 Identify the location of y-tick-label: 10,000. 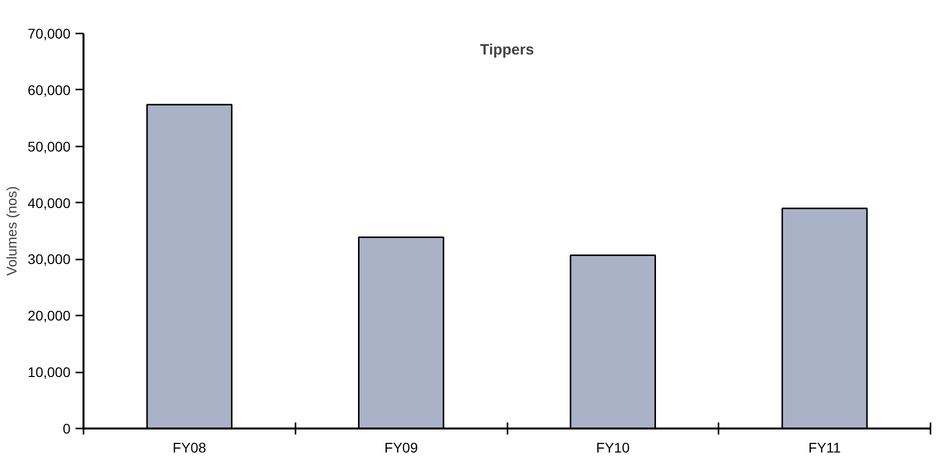
(49, 372).